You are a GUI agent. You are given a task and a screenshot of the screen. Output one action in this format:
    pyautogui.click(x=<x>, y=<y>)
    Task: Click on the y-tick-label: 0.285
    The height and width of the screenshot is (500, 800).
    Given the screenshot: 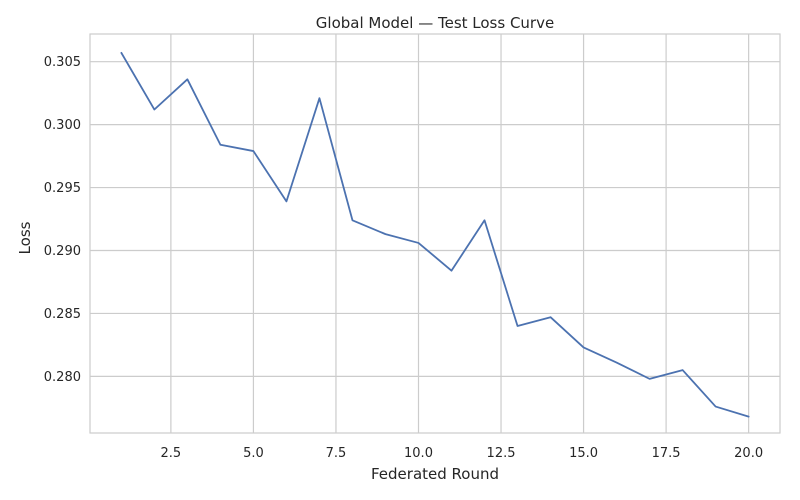 What is the action you would take?
    pyautogui.click(x=62, y=314)
    